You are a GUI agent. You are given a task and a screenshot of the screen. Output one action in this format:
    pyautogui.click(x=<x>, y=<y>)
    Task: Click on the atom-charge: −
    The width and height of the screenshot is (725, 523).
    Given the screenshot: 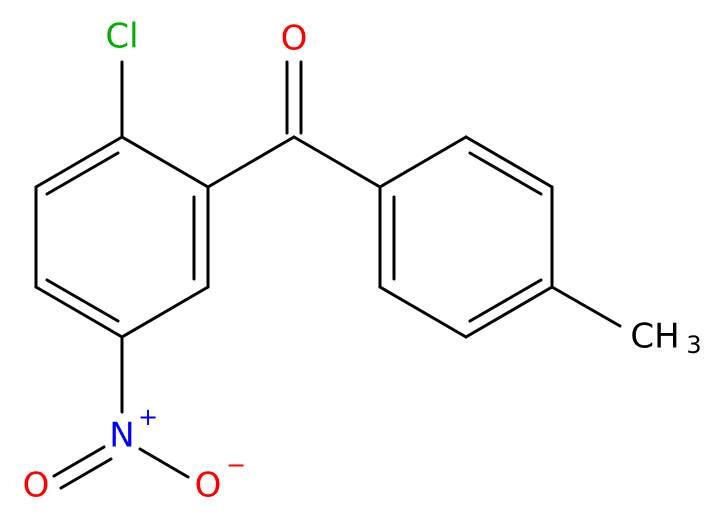 What is the action you would take?
    pyautogui.click(x=236, y=465)
    